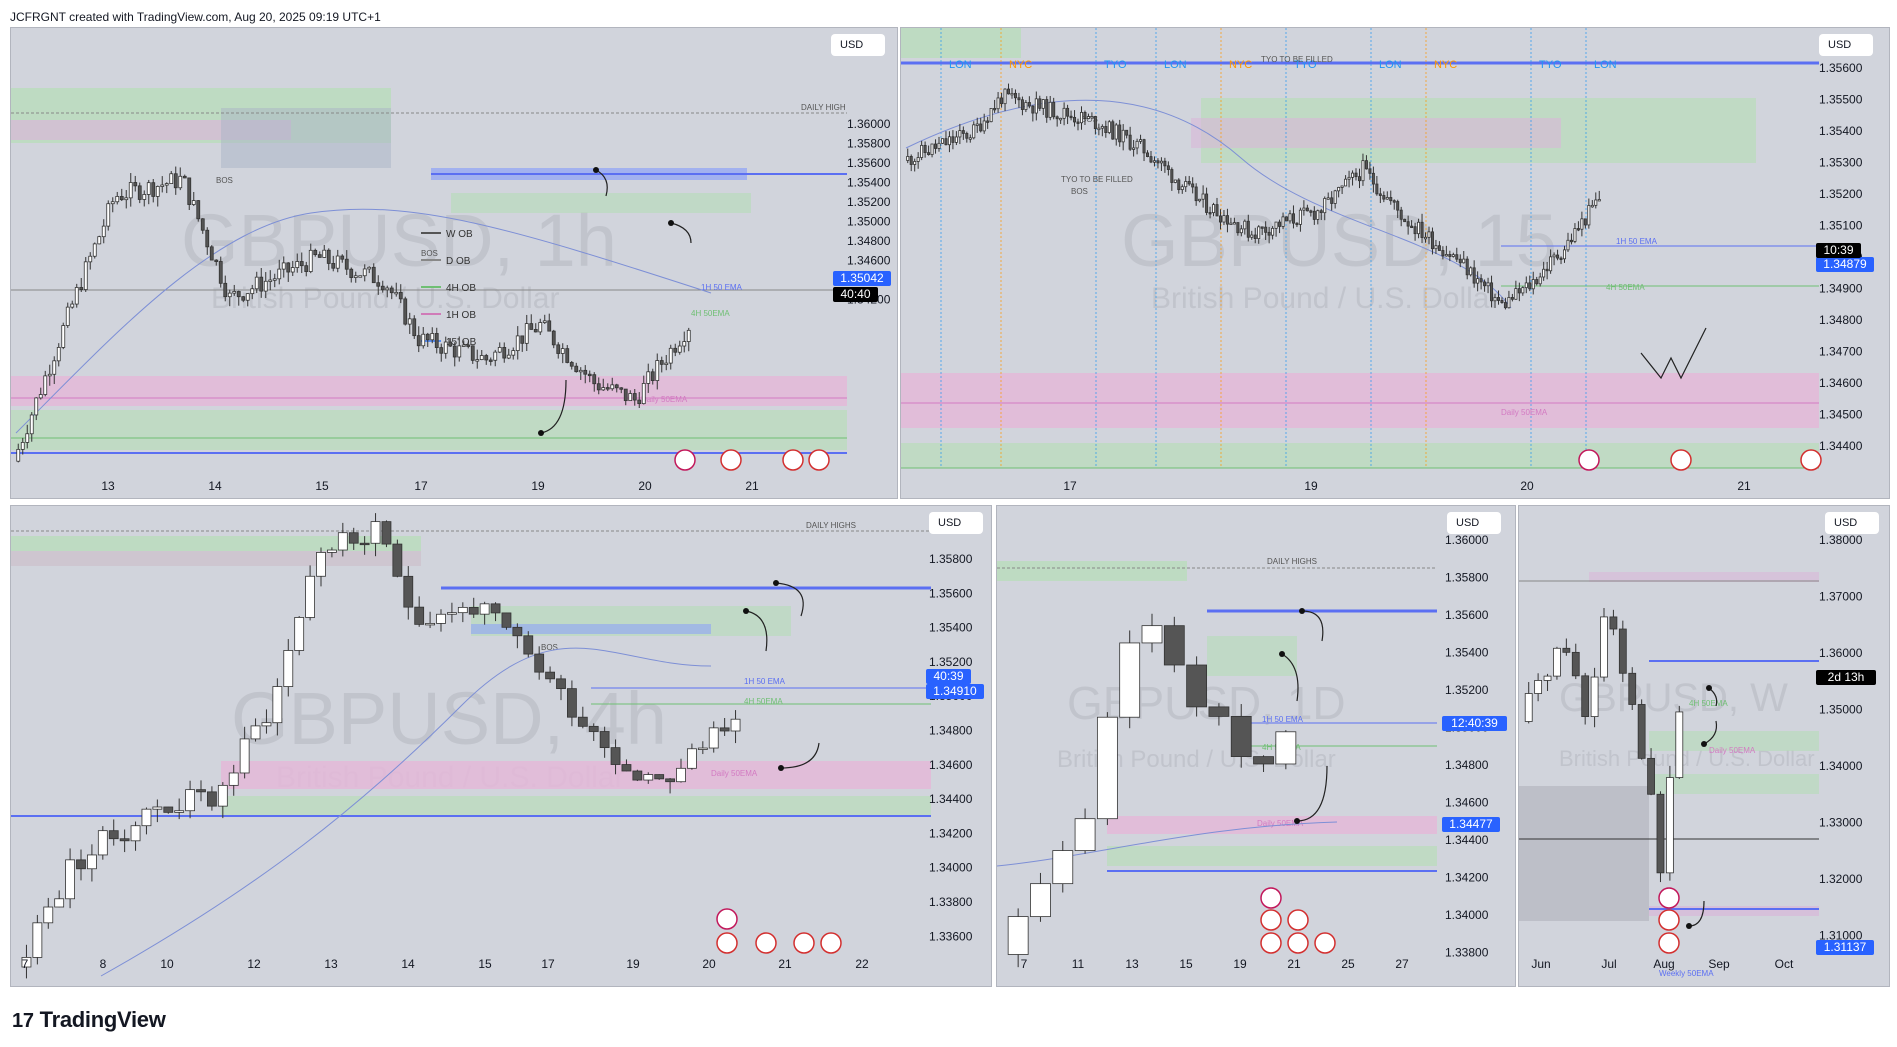 The image size is (1897, 1047). I want to click on y-axis-tick-label: 1.35600, so click(951, 593).